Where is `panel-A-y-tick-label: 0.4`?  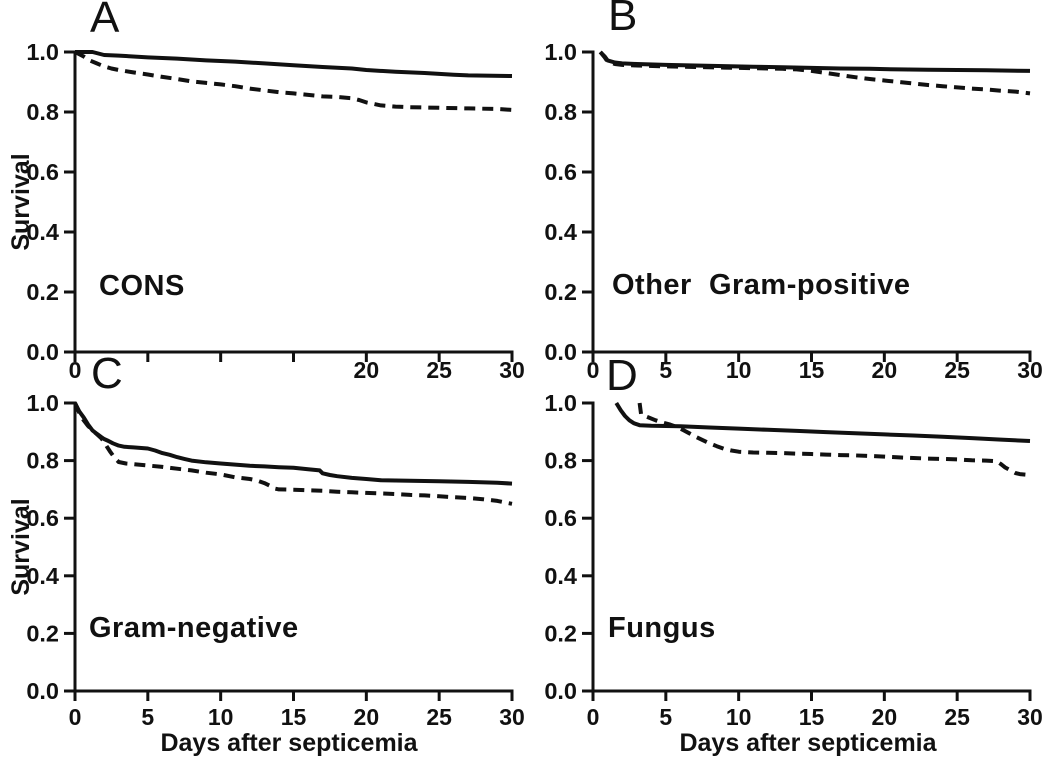 panel-A-y-tick-label: 0.4 is located at coordinates (42, 232).